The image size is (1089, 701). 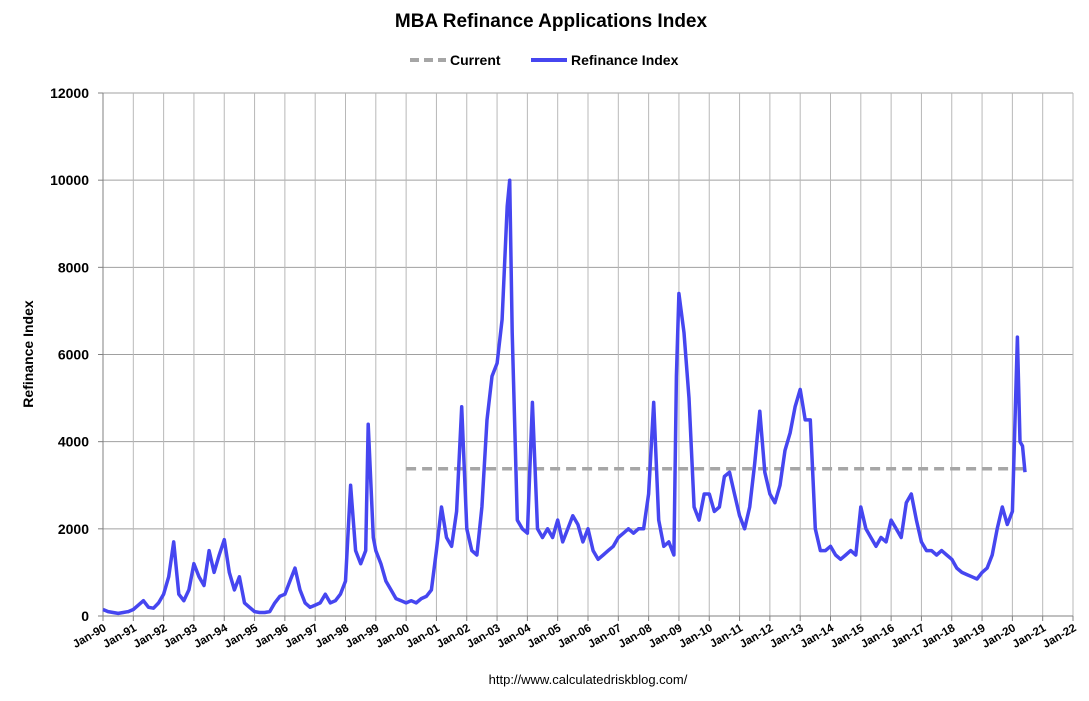 I want to click on x-tick-label: Jan-22, so click(x=1060, y=636).